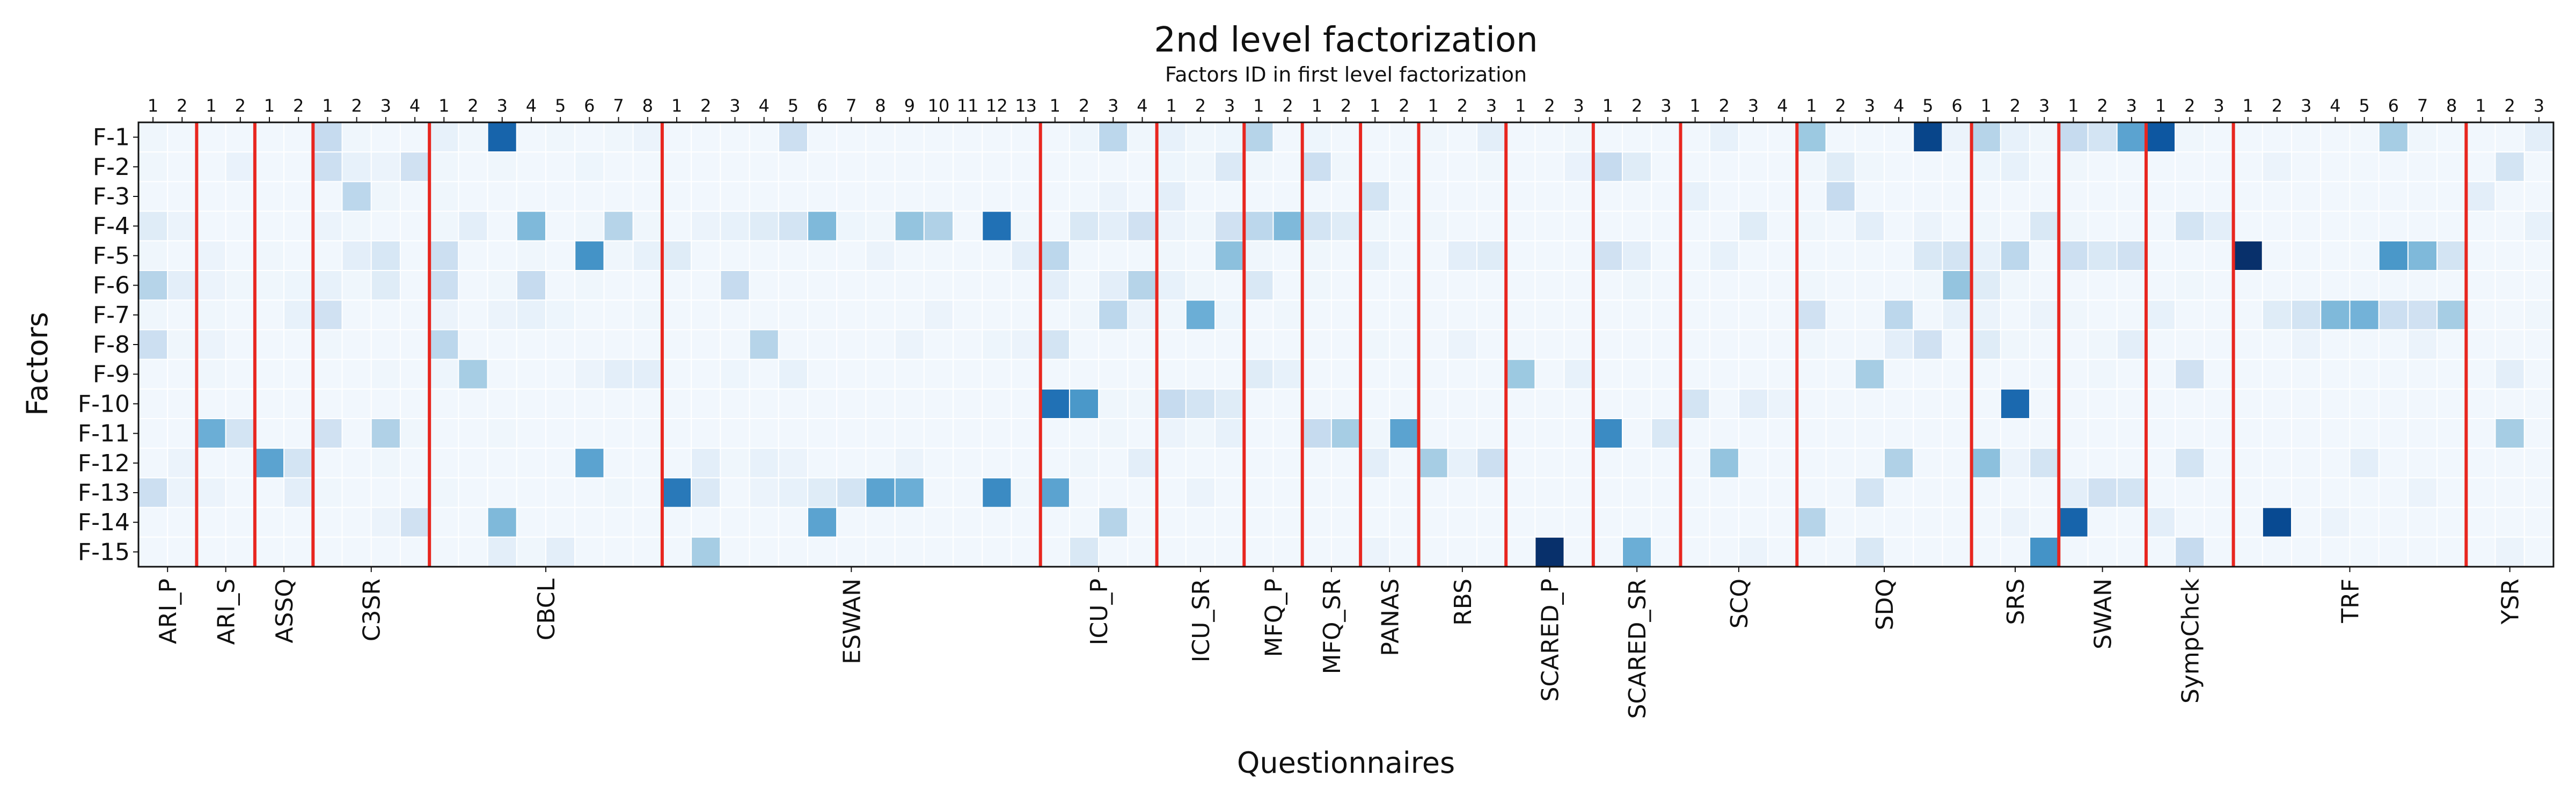 This screenshot has height=805, width=2576. I want to click on row-label: F-8, so click(111, 344).